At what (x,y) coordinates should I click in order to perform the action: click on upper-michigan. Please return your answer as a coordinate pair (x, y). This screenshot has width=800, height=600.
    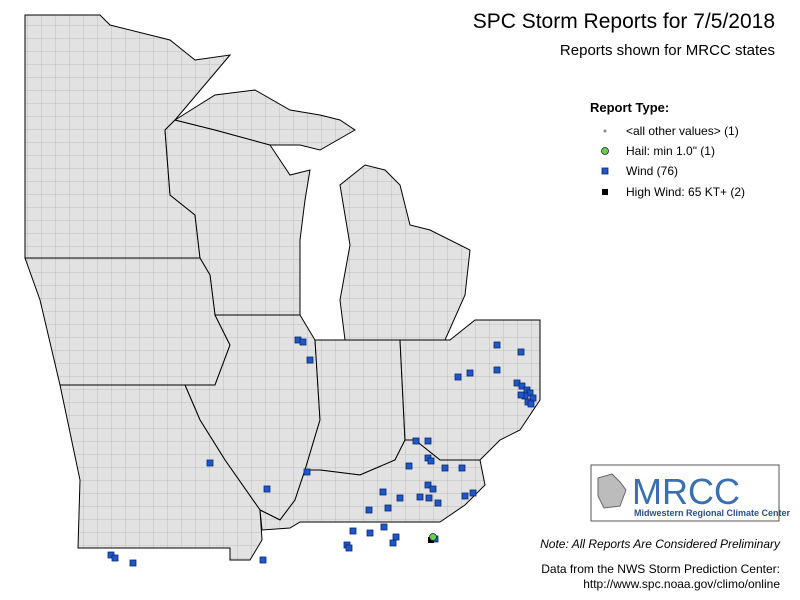
    Looking at the image, I should click on (264, 120).